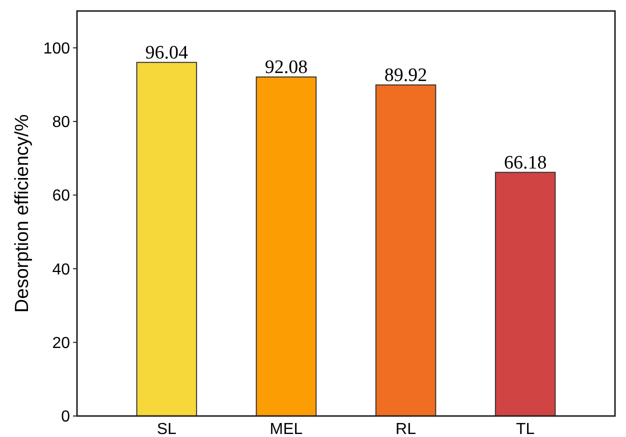  I want to click on data-label: 66.18, so click(525, 163).